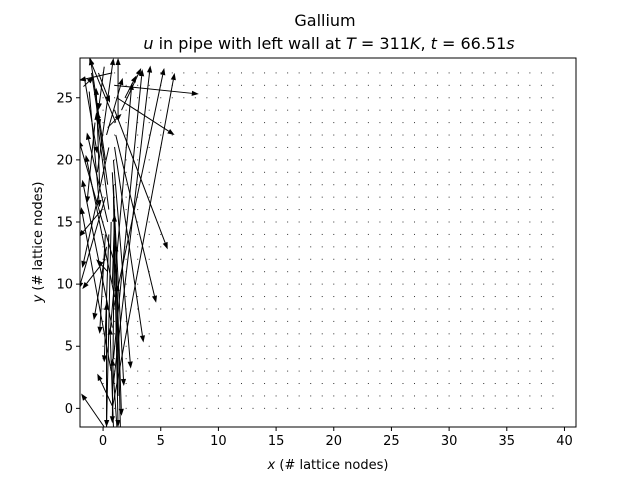 This screenshot has width=640, height=480. I want to click on y-tick-label: 20, so click(64, 160).